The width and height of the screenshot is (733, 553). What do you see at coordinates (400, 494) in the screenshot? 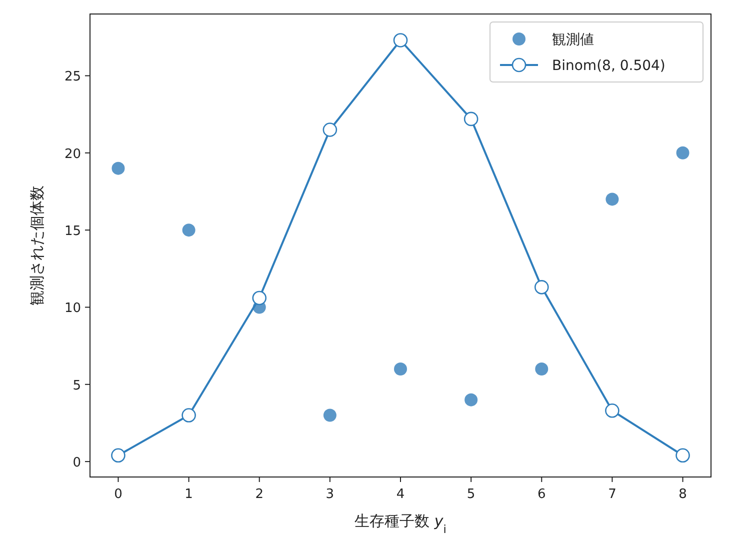
I see `x-tick-label: 4` at bounding box center [400, 494].